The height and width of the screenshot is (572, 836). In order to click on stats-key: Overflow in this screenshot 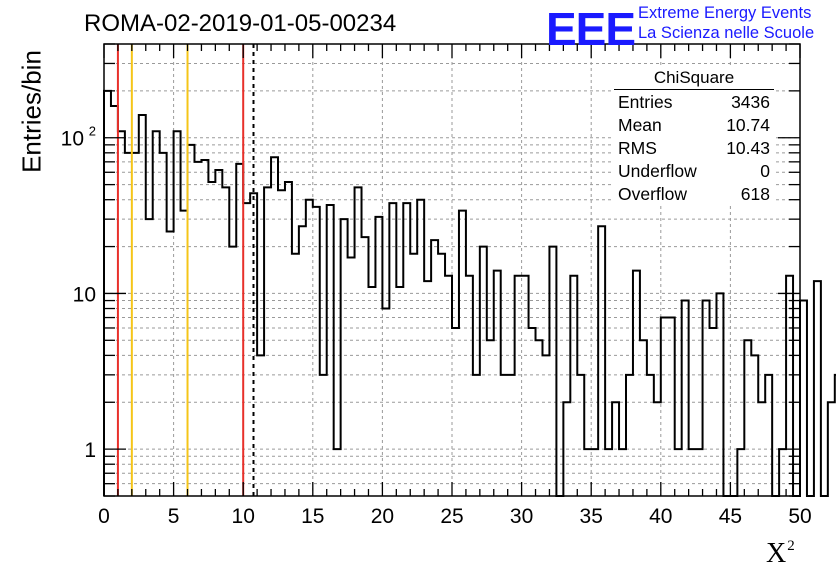, I will do `click(653, 194)`.